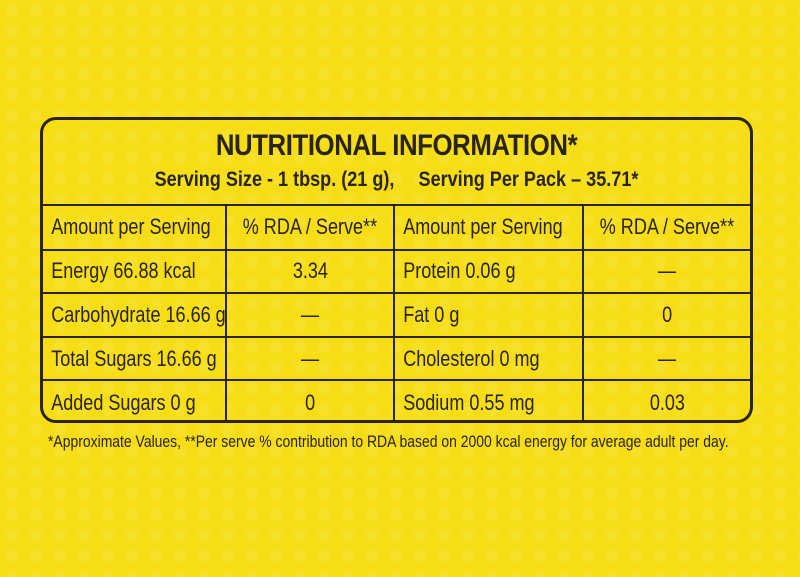  What do you see at coordinates (310, 271) in the screenshot?
I see `table-cell: 3.34` at bounding box center [310, 271].